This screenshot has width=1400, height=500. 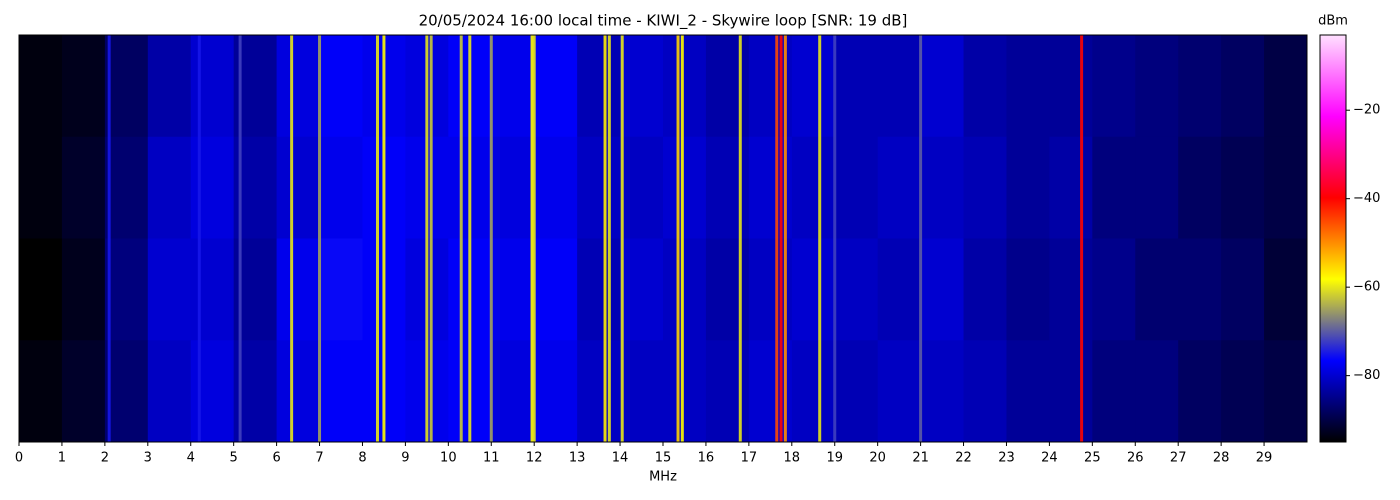 What do you see at coordinates (1366, 198) in the screenshot?
I see `colorbar-tick-label: −40` at bounding box center [1366, 198].